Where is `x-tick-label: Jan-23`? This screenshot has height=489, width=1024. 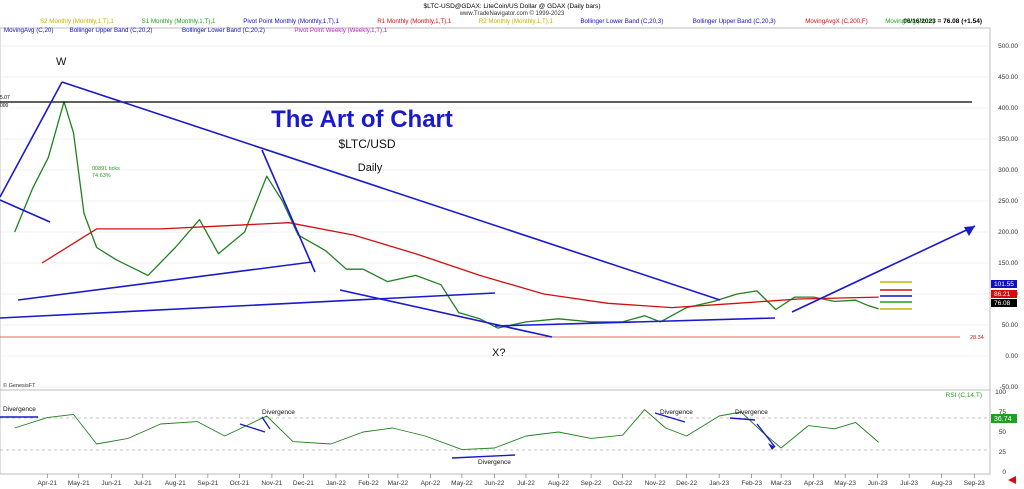
x-tick-label: Jan-23 is located at coordinates (719, 483).